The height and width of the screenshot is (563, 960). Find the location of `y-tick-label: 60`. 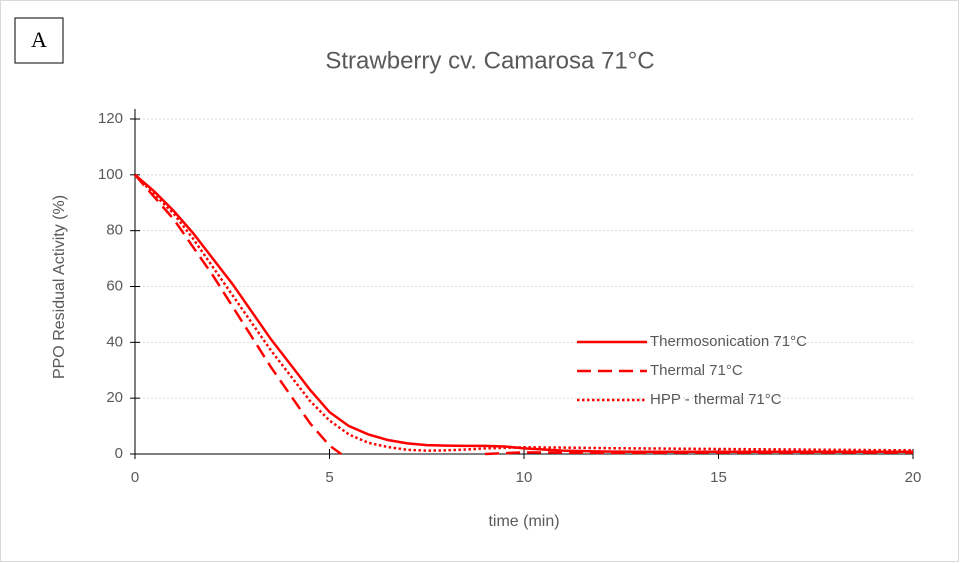

y-tick-label: 60 is located at coordinates (114, 285).